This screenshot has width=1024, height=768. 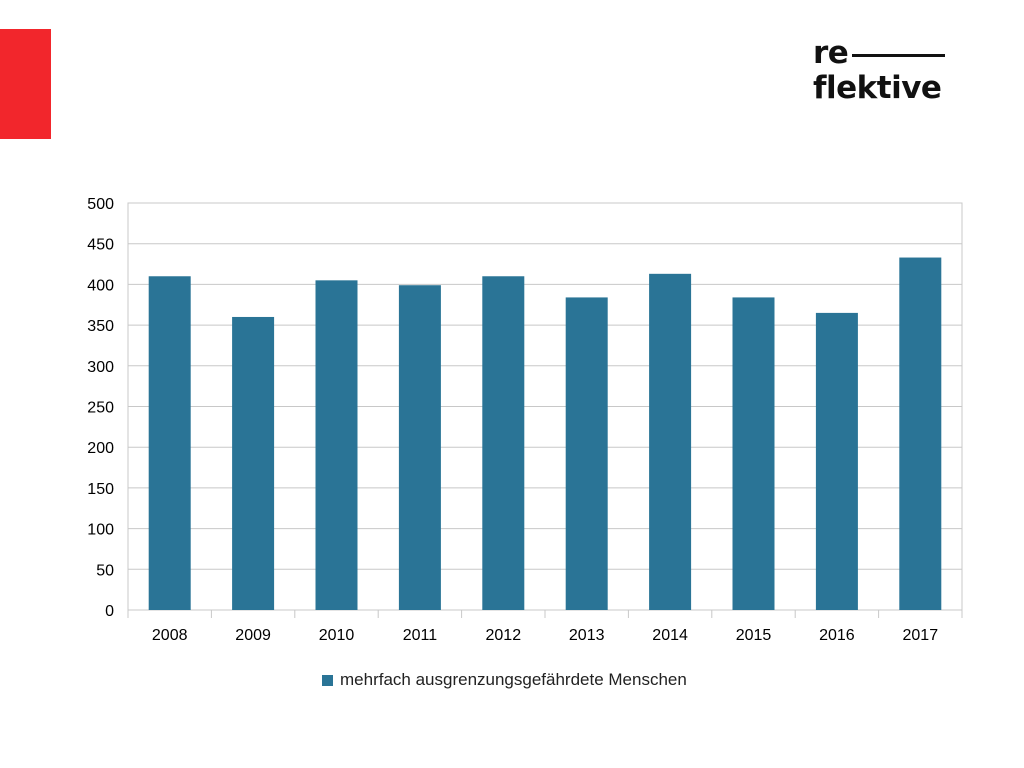 What do you see at coordinates (100, 408) in the screenshot?
I see `y-tick-label: 250` at bounding box center [100, 408].